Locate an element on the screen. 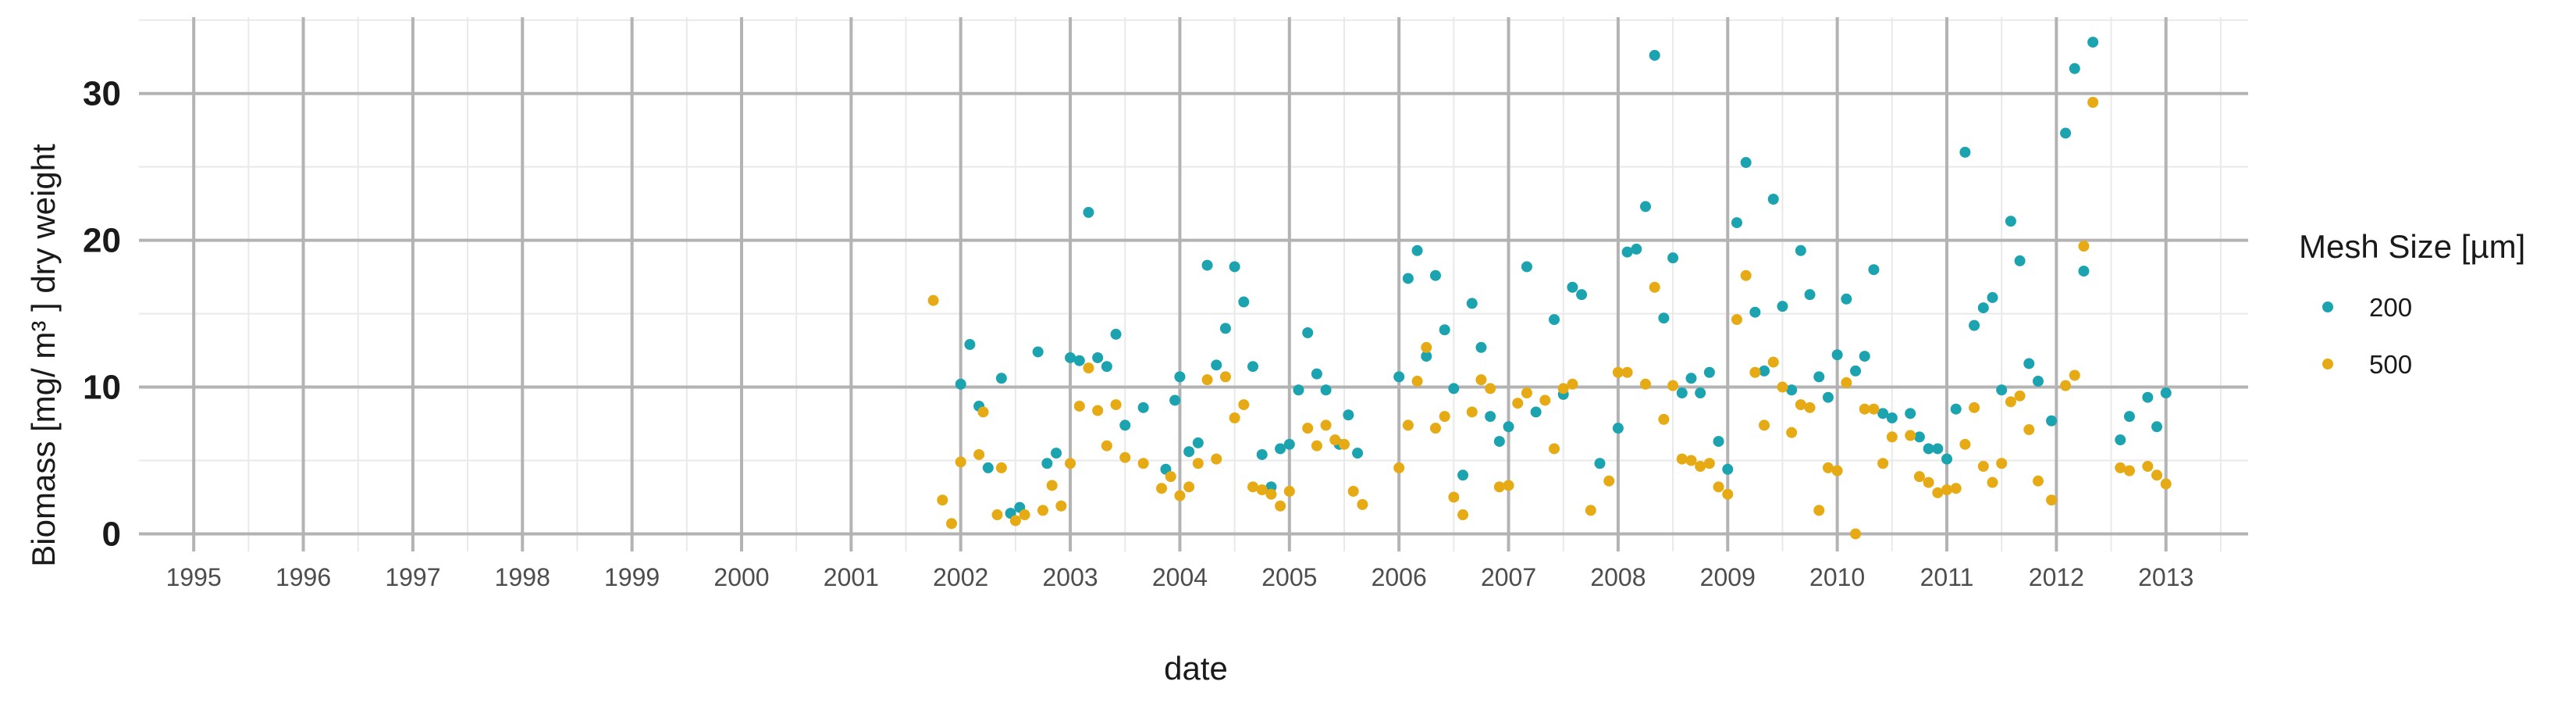 The height and width of the screenshot is (703, 2576). x-tick-label: 2004 is located at coordinates (1180, 577).